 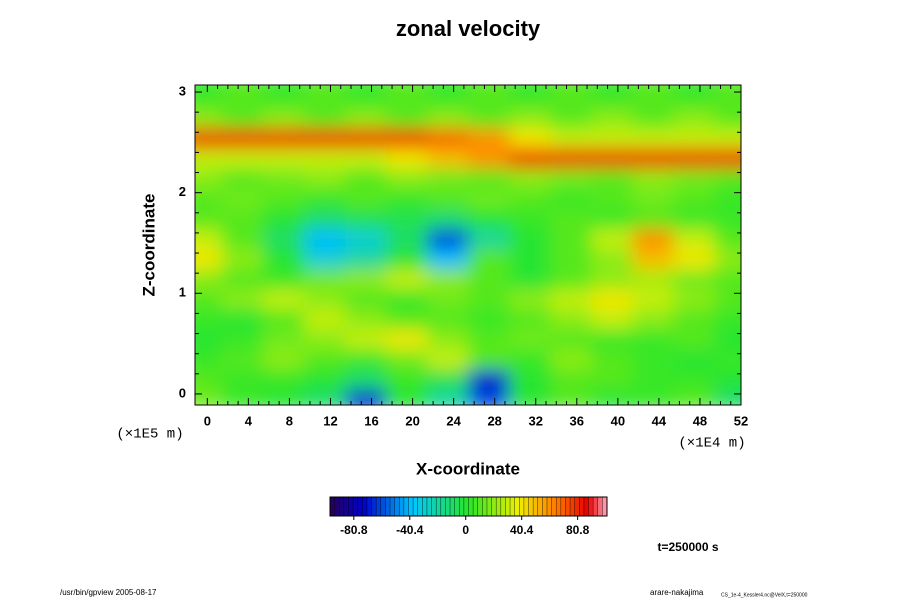 What do you see at coordinates (371, 420) in the screenshot?
I see `x-tick-label: 16` at bounding box center [371, 420].